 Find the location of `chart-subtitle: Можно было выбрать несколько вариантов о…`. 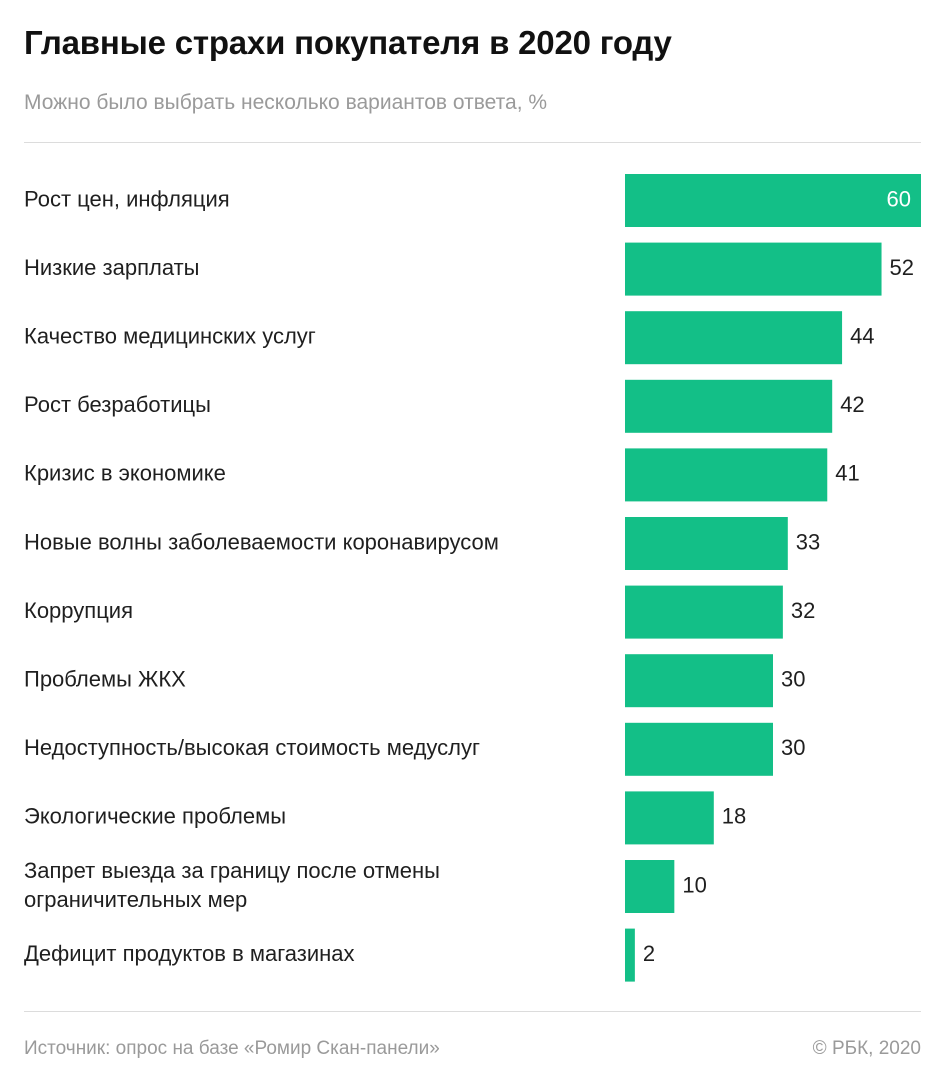

chart-subtitle: Можно было выбрать несколько вариантов о… is located at coordinates (286, 102).